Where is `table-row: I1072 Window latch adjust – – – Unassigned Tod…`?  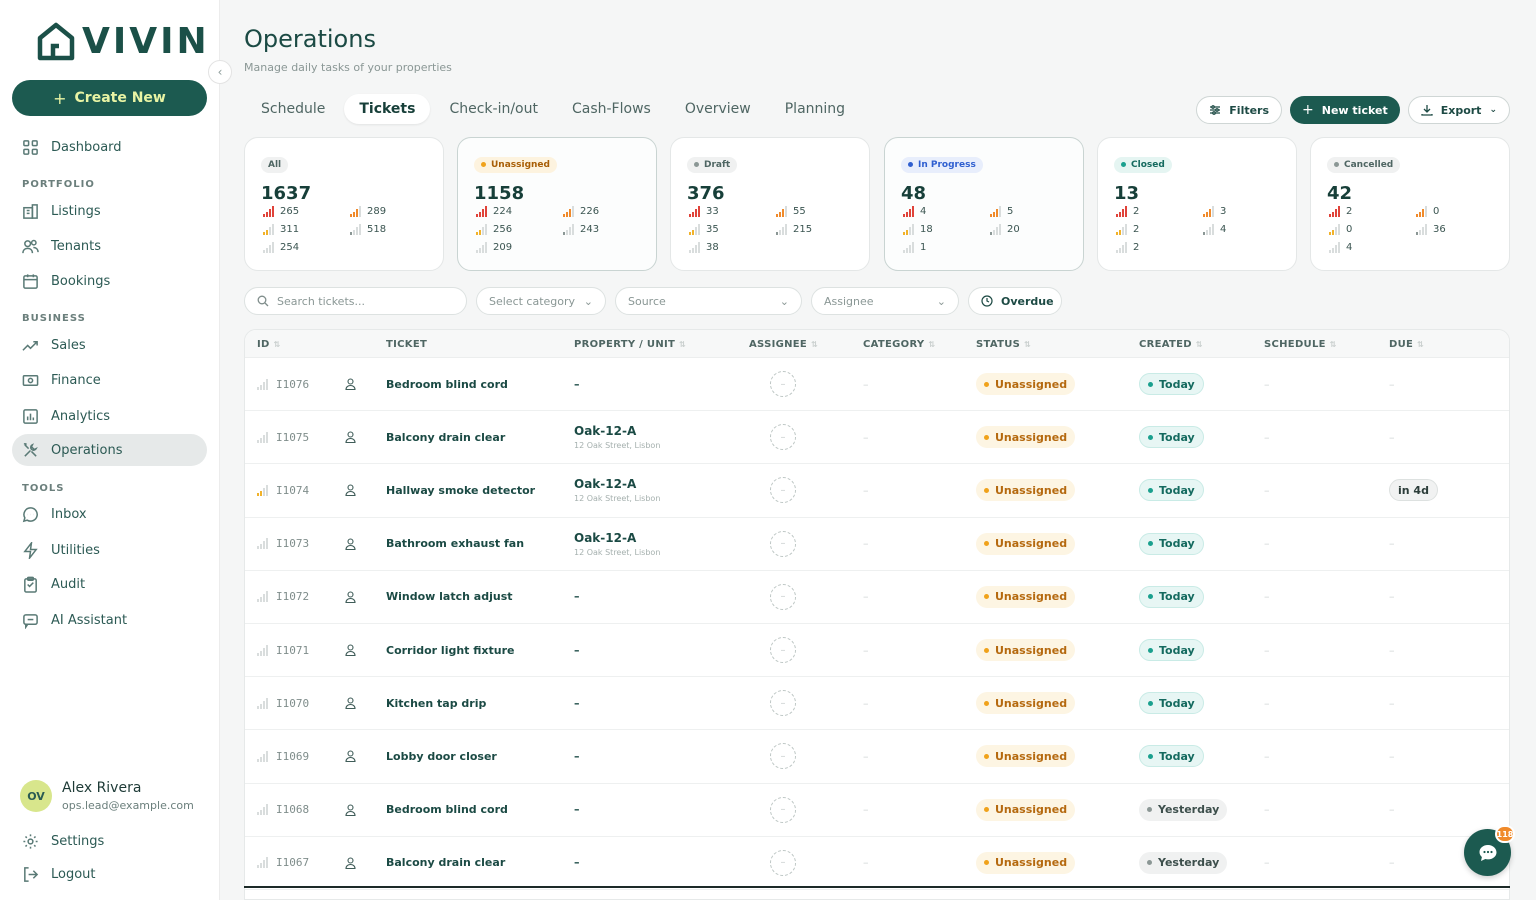 table-row: I1072 Window latch adjust – – – Unassigned Tod… is located at coordinates (877, 597).